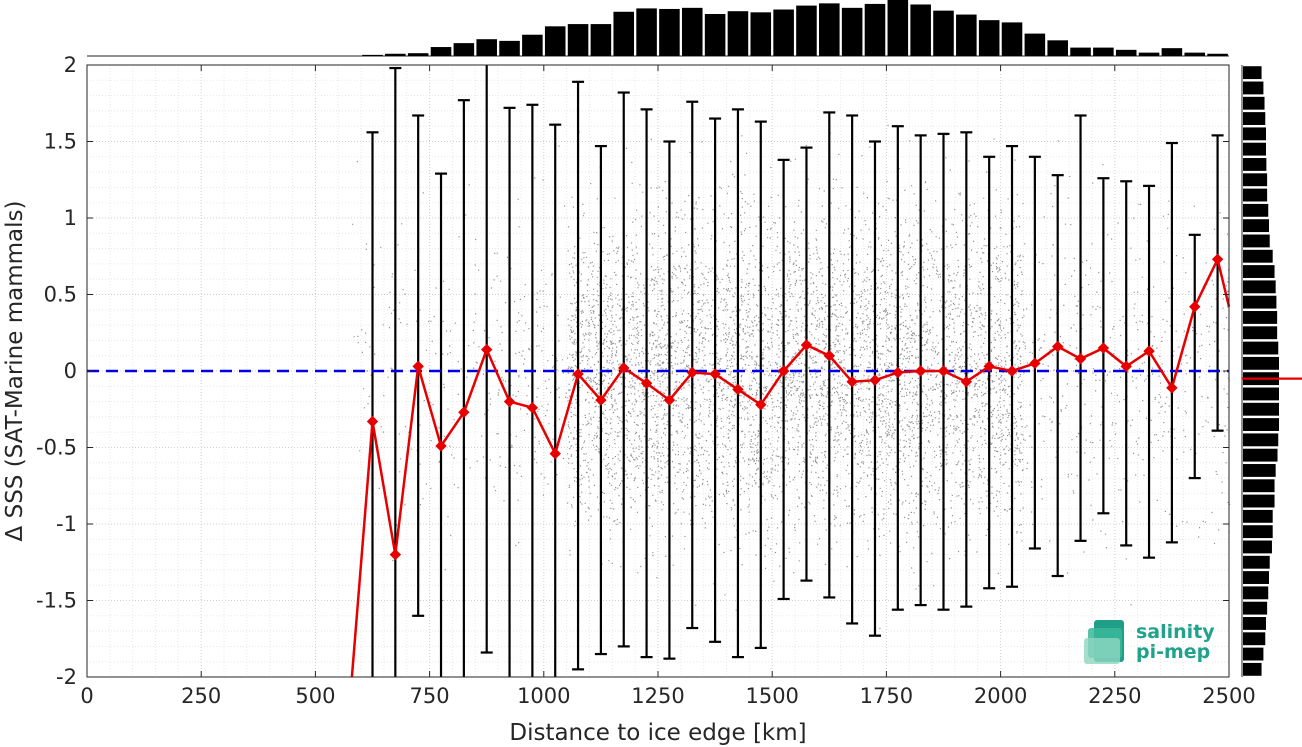 The height and width of the screenshot is (747, 1302). I want to click on logo-line-1: salinity, so click(1175, 632).